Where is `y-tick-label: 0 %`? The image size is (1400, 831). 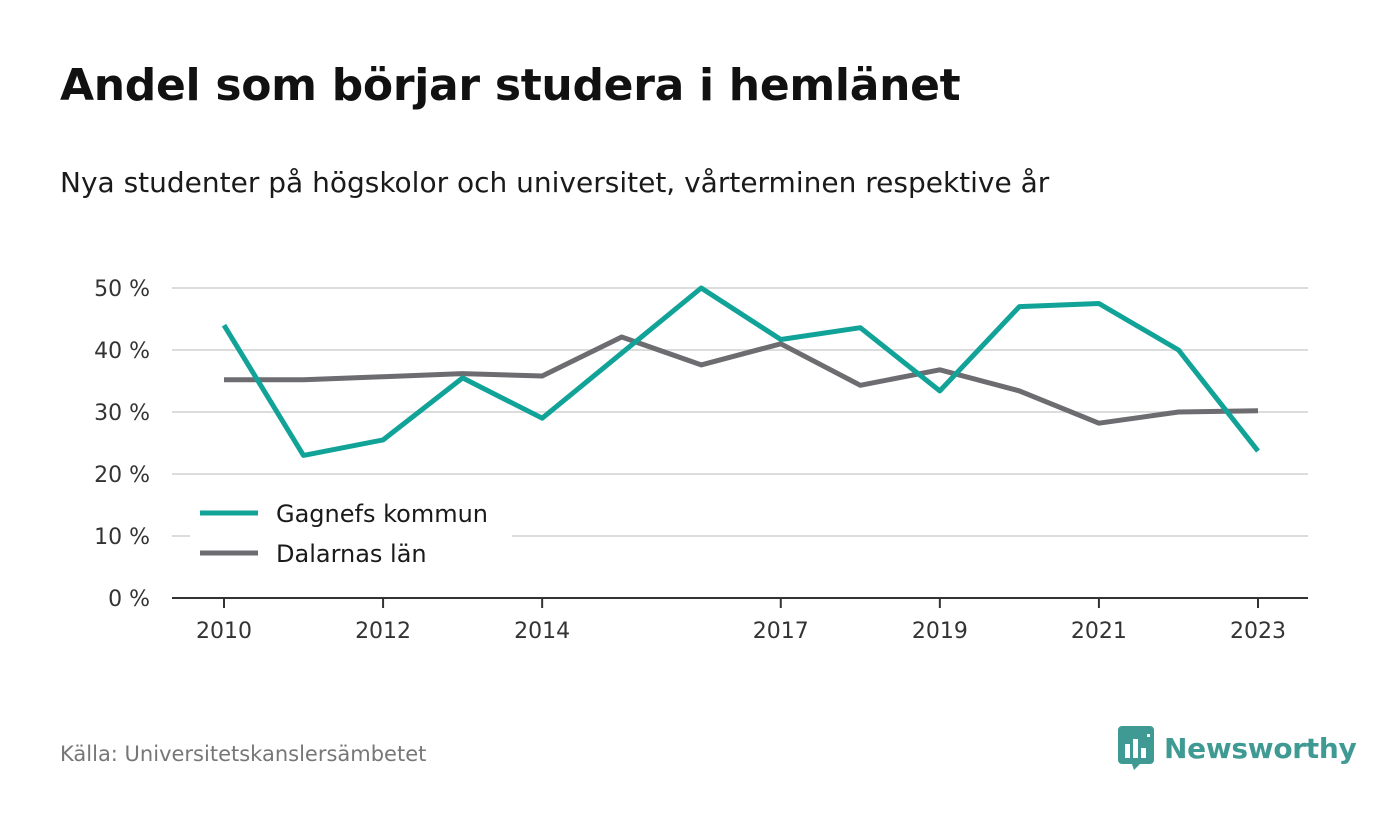
y-tick-label: 0 % is located at coordinates (129, 599).